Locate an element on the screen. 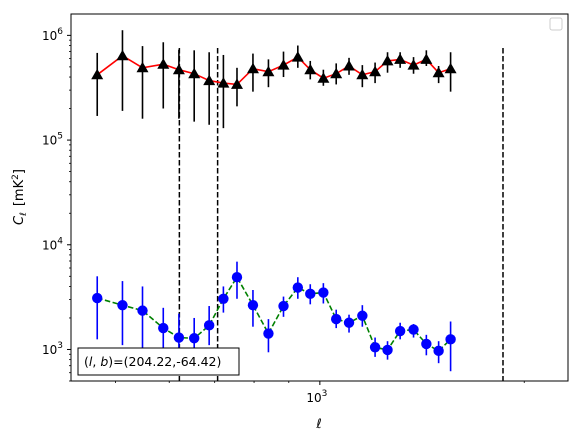 The image size is (580, 441). x-tick-label-base-0: 10 is located at coordinates (313, 398).